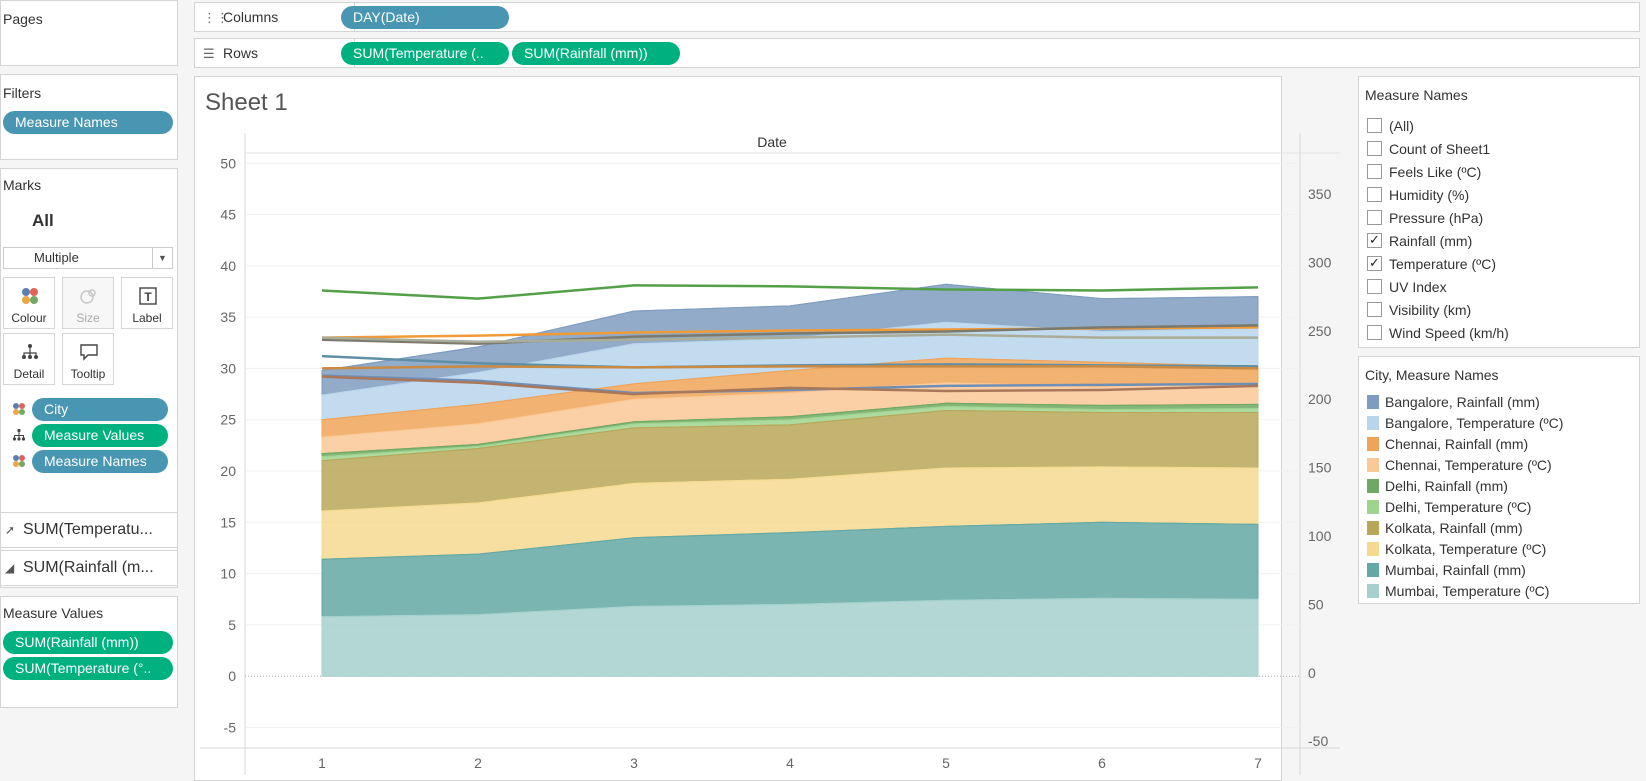  Describe the element at coordinates (23, 19) in the screenshot. I see `pages-title: Pages` at that location.